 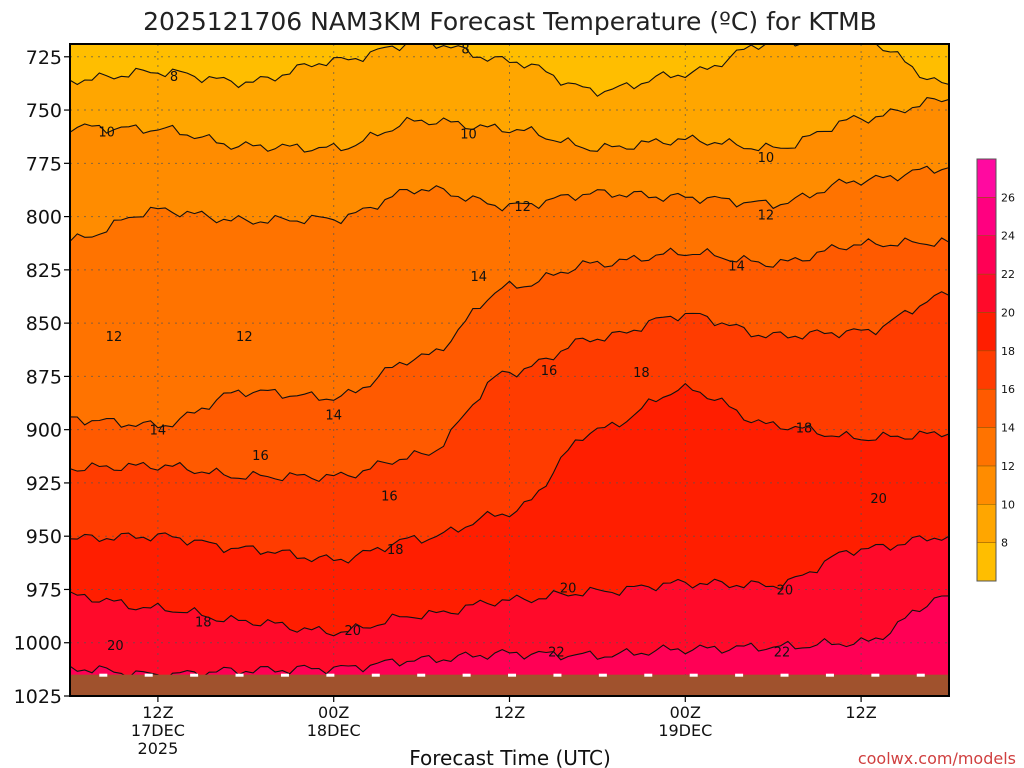 I want to click on y-tick-label: 925, so click(x=44, y=484).